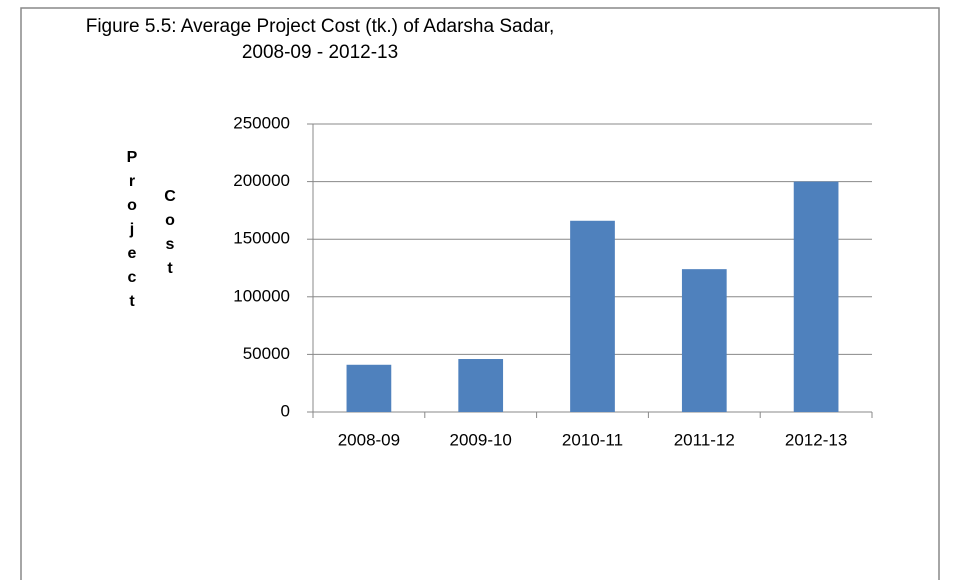  Describe the element at coordinates (369, 439) in the screenshot. I see `x-tick-label: 2008-09` at that location.